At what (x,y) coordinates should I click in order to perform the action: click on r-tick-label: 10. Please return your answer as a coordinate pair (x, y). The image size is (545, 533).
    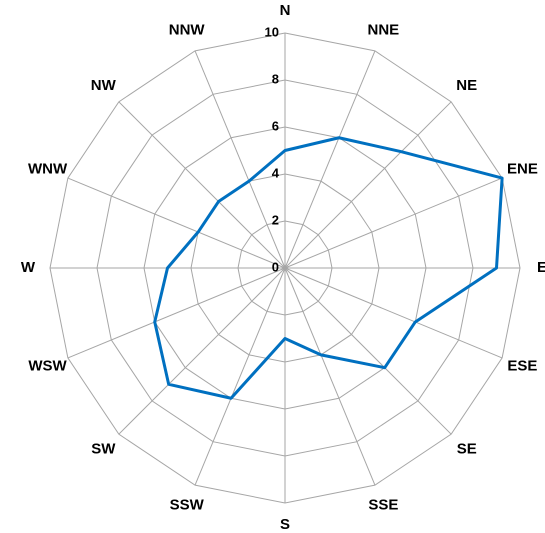
    Looking at the image, I should click on (272, 31).